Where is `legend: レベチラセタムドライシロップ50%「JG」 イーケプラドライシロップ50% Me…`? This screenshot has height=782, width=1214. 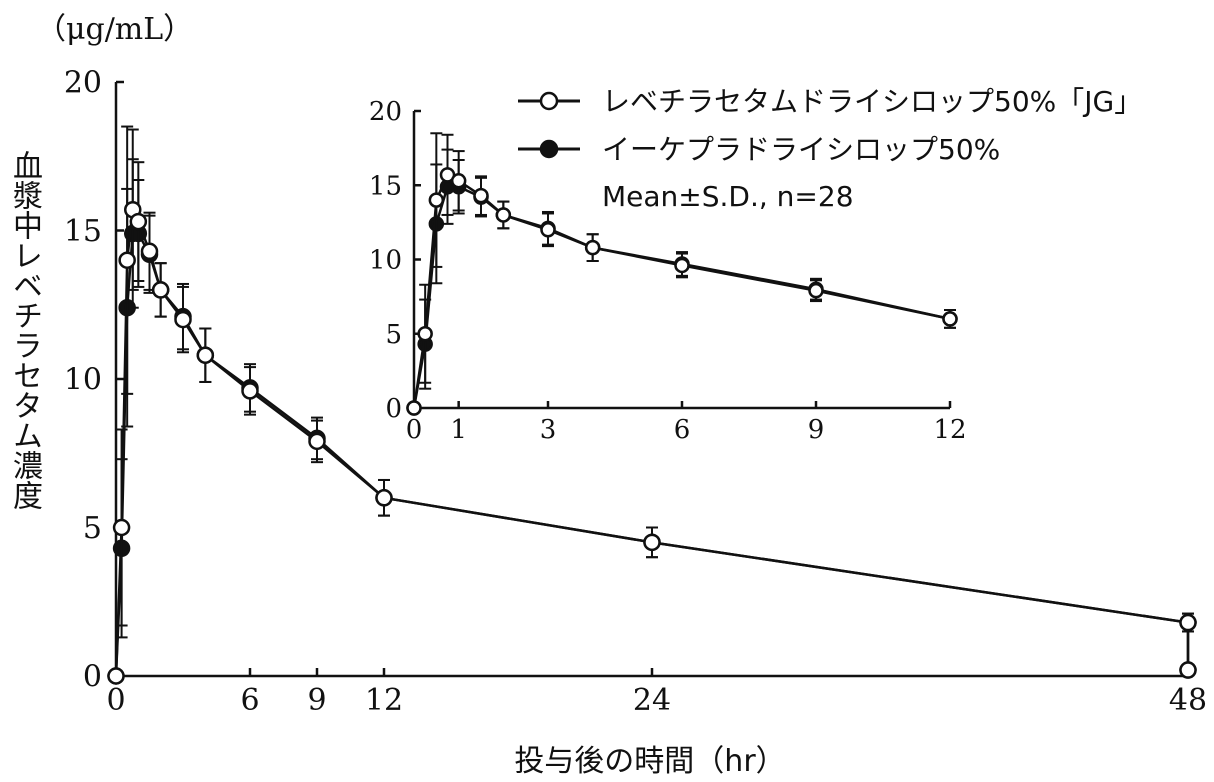 legend: レベチラセタムドライシロップ50%「JG」 イーケプラドライシロップ50% Me… is located at coordinates (830, 149).